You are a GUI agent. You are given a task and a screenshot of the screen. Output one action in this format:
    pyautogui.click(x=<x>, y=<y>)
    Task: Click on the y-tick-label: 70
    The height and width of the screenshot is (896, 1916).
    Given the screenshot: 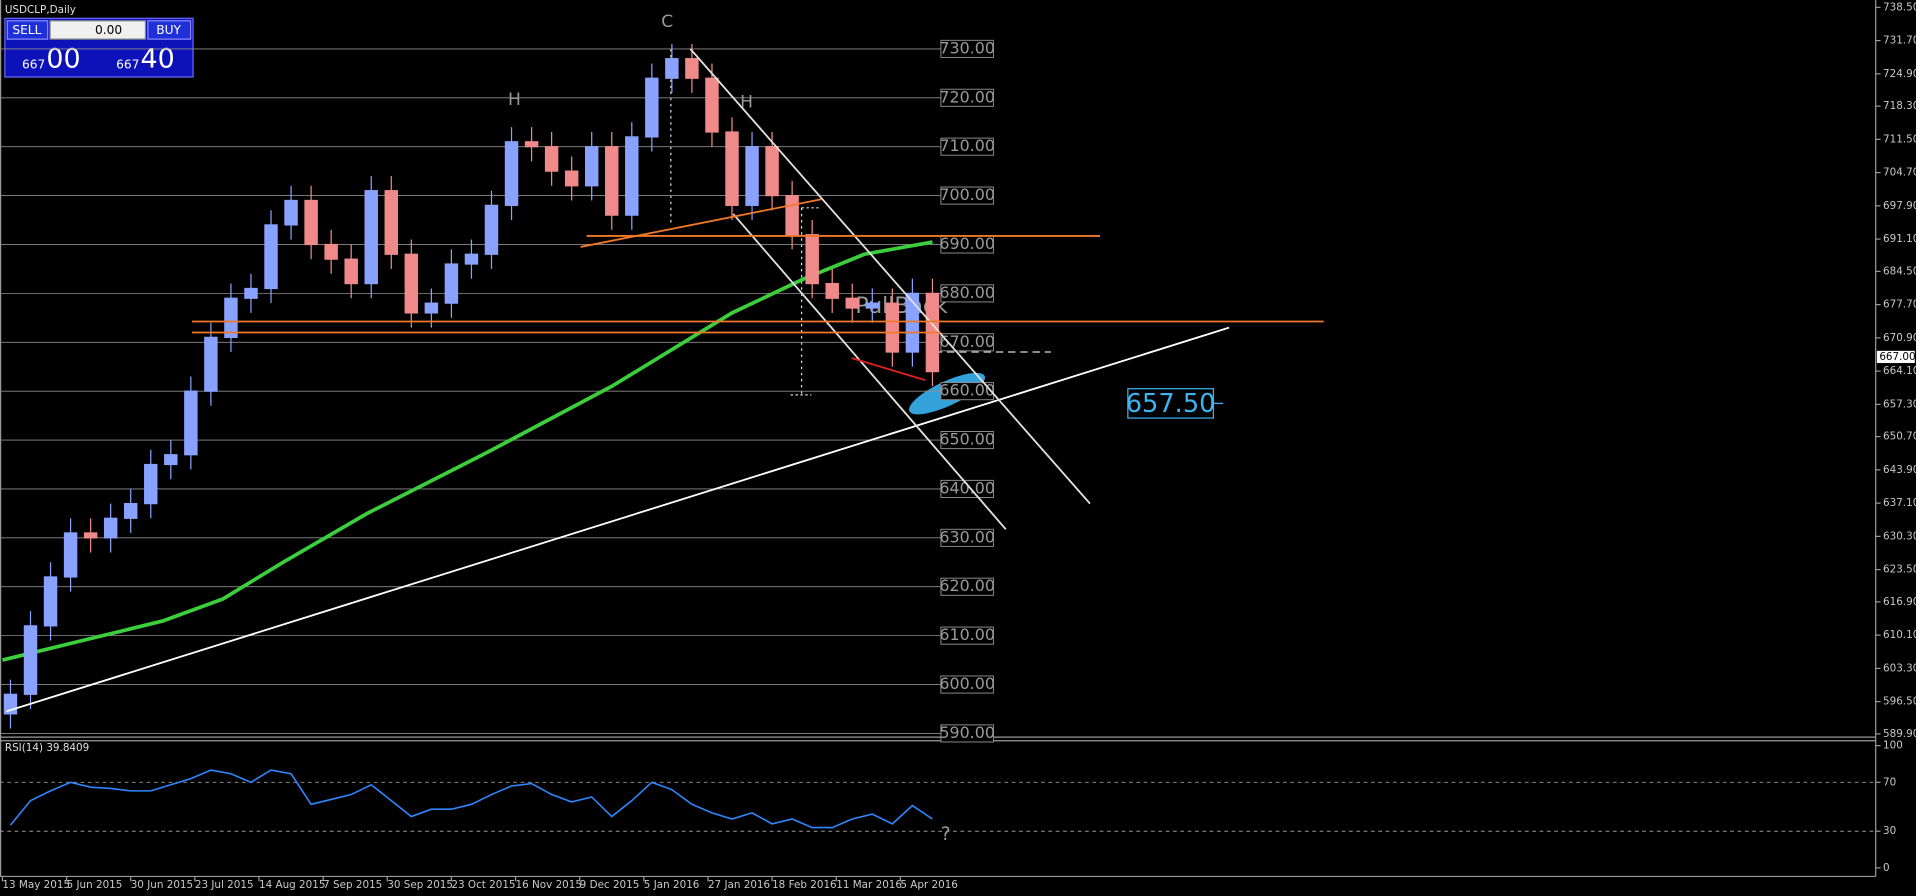 What is the action you would take?
    pyautogui.click(x=1889, y=782)
    